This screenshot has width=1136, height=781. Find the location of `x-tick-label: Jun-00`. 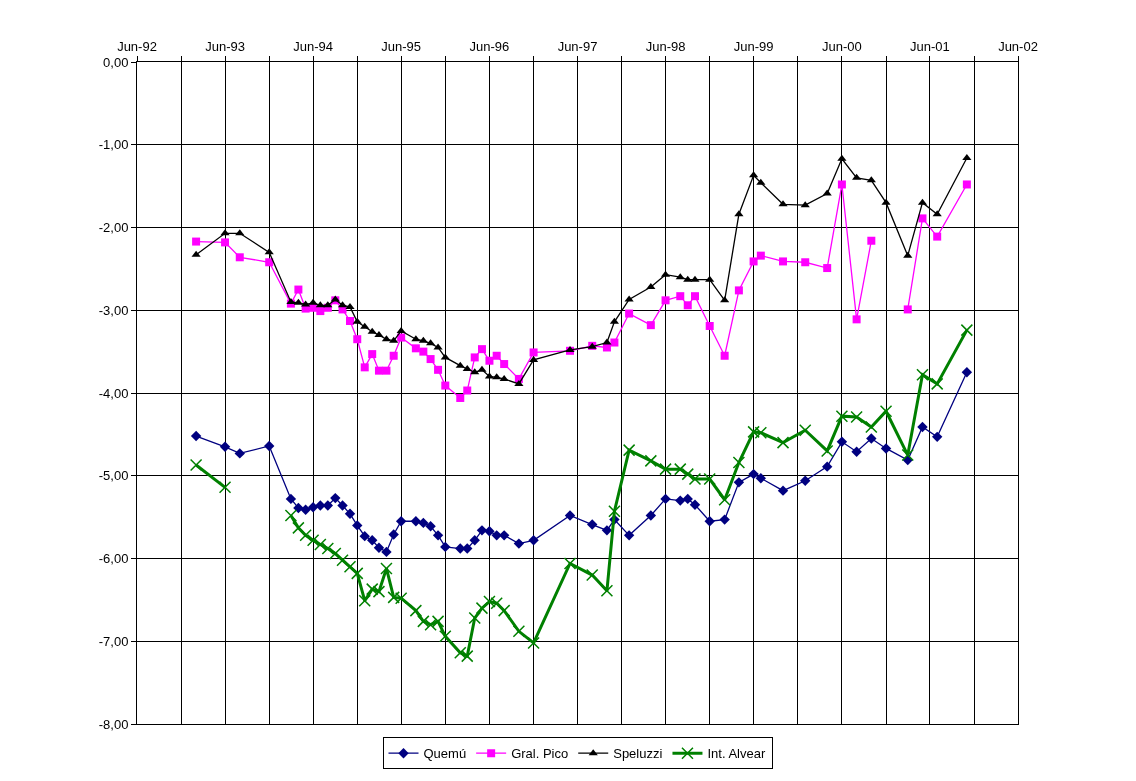

x-tick-label: Jun-00 is located at coordinates (842, 46).